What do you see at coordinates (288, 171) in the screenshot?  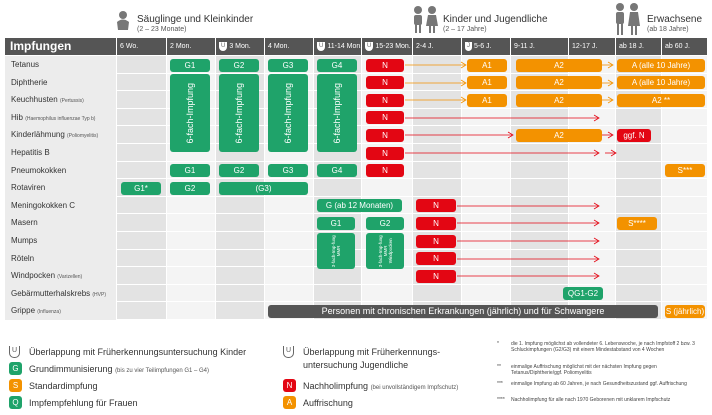 I see `pneumo-g3: G3` at bounding box center [288, 171].